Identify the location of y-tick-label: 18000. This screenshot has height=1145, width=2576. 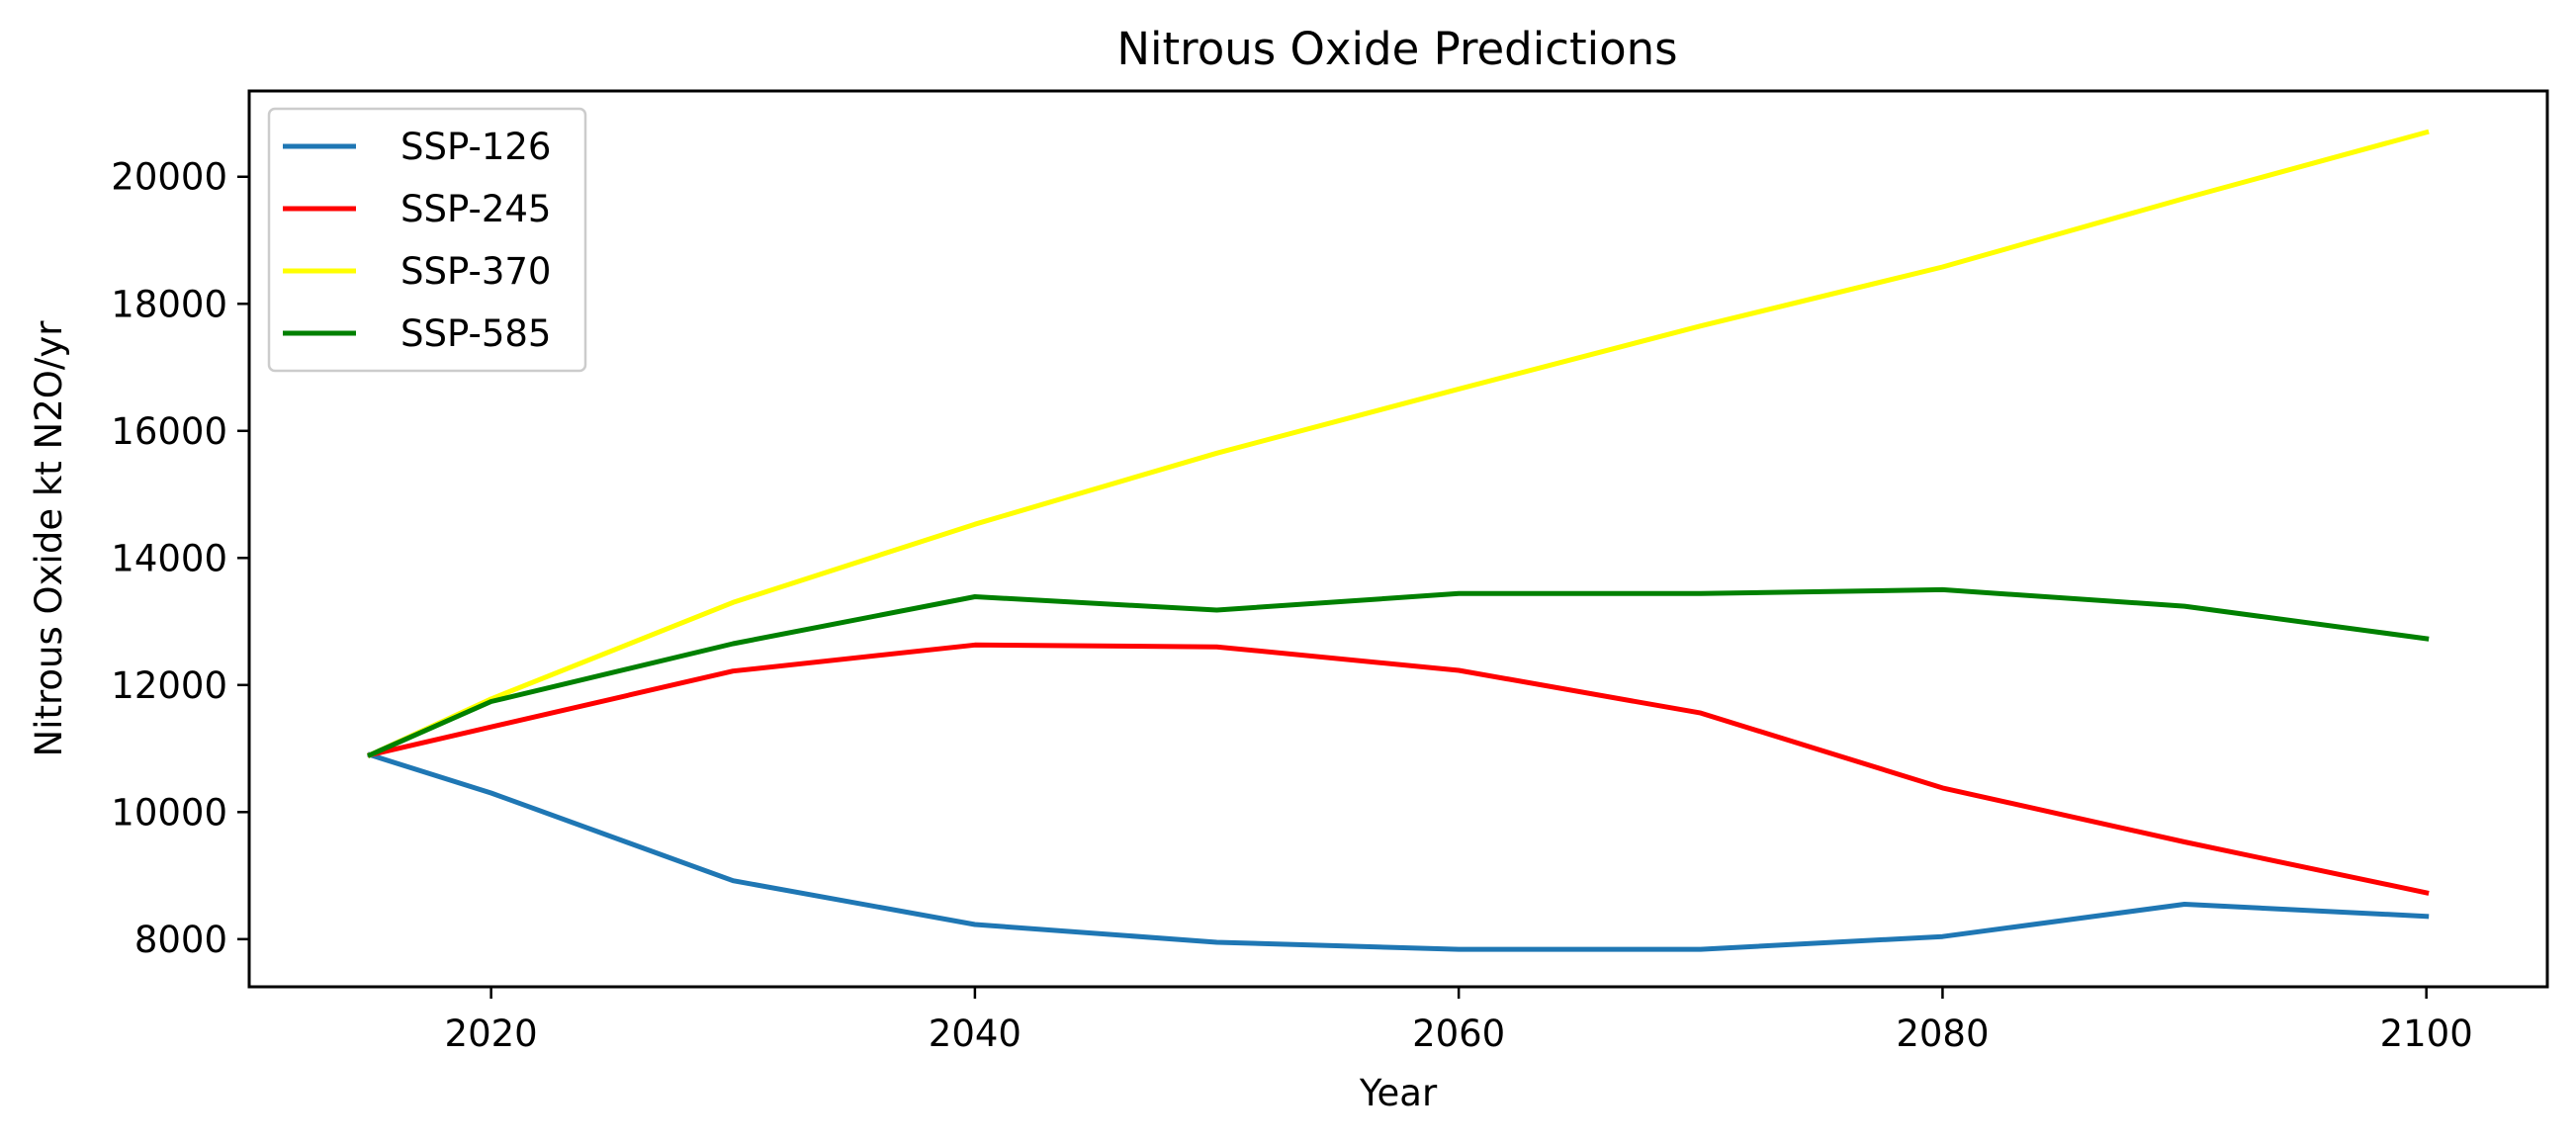
(169, 304).